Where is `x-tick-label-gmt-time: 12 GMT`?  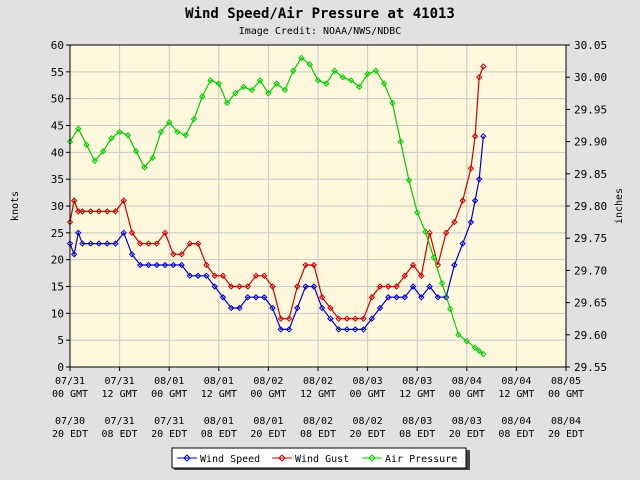
x-tick-label-gmt-time: 12 GMT is located at coordinates (516, 394).